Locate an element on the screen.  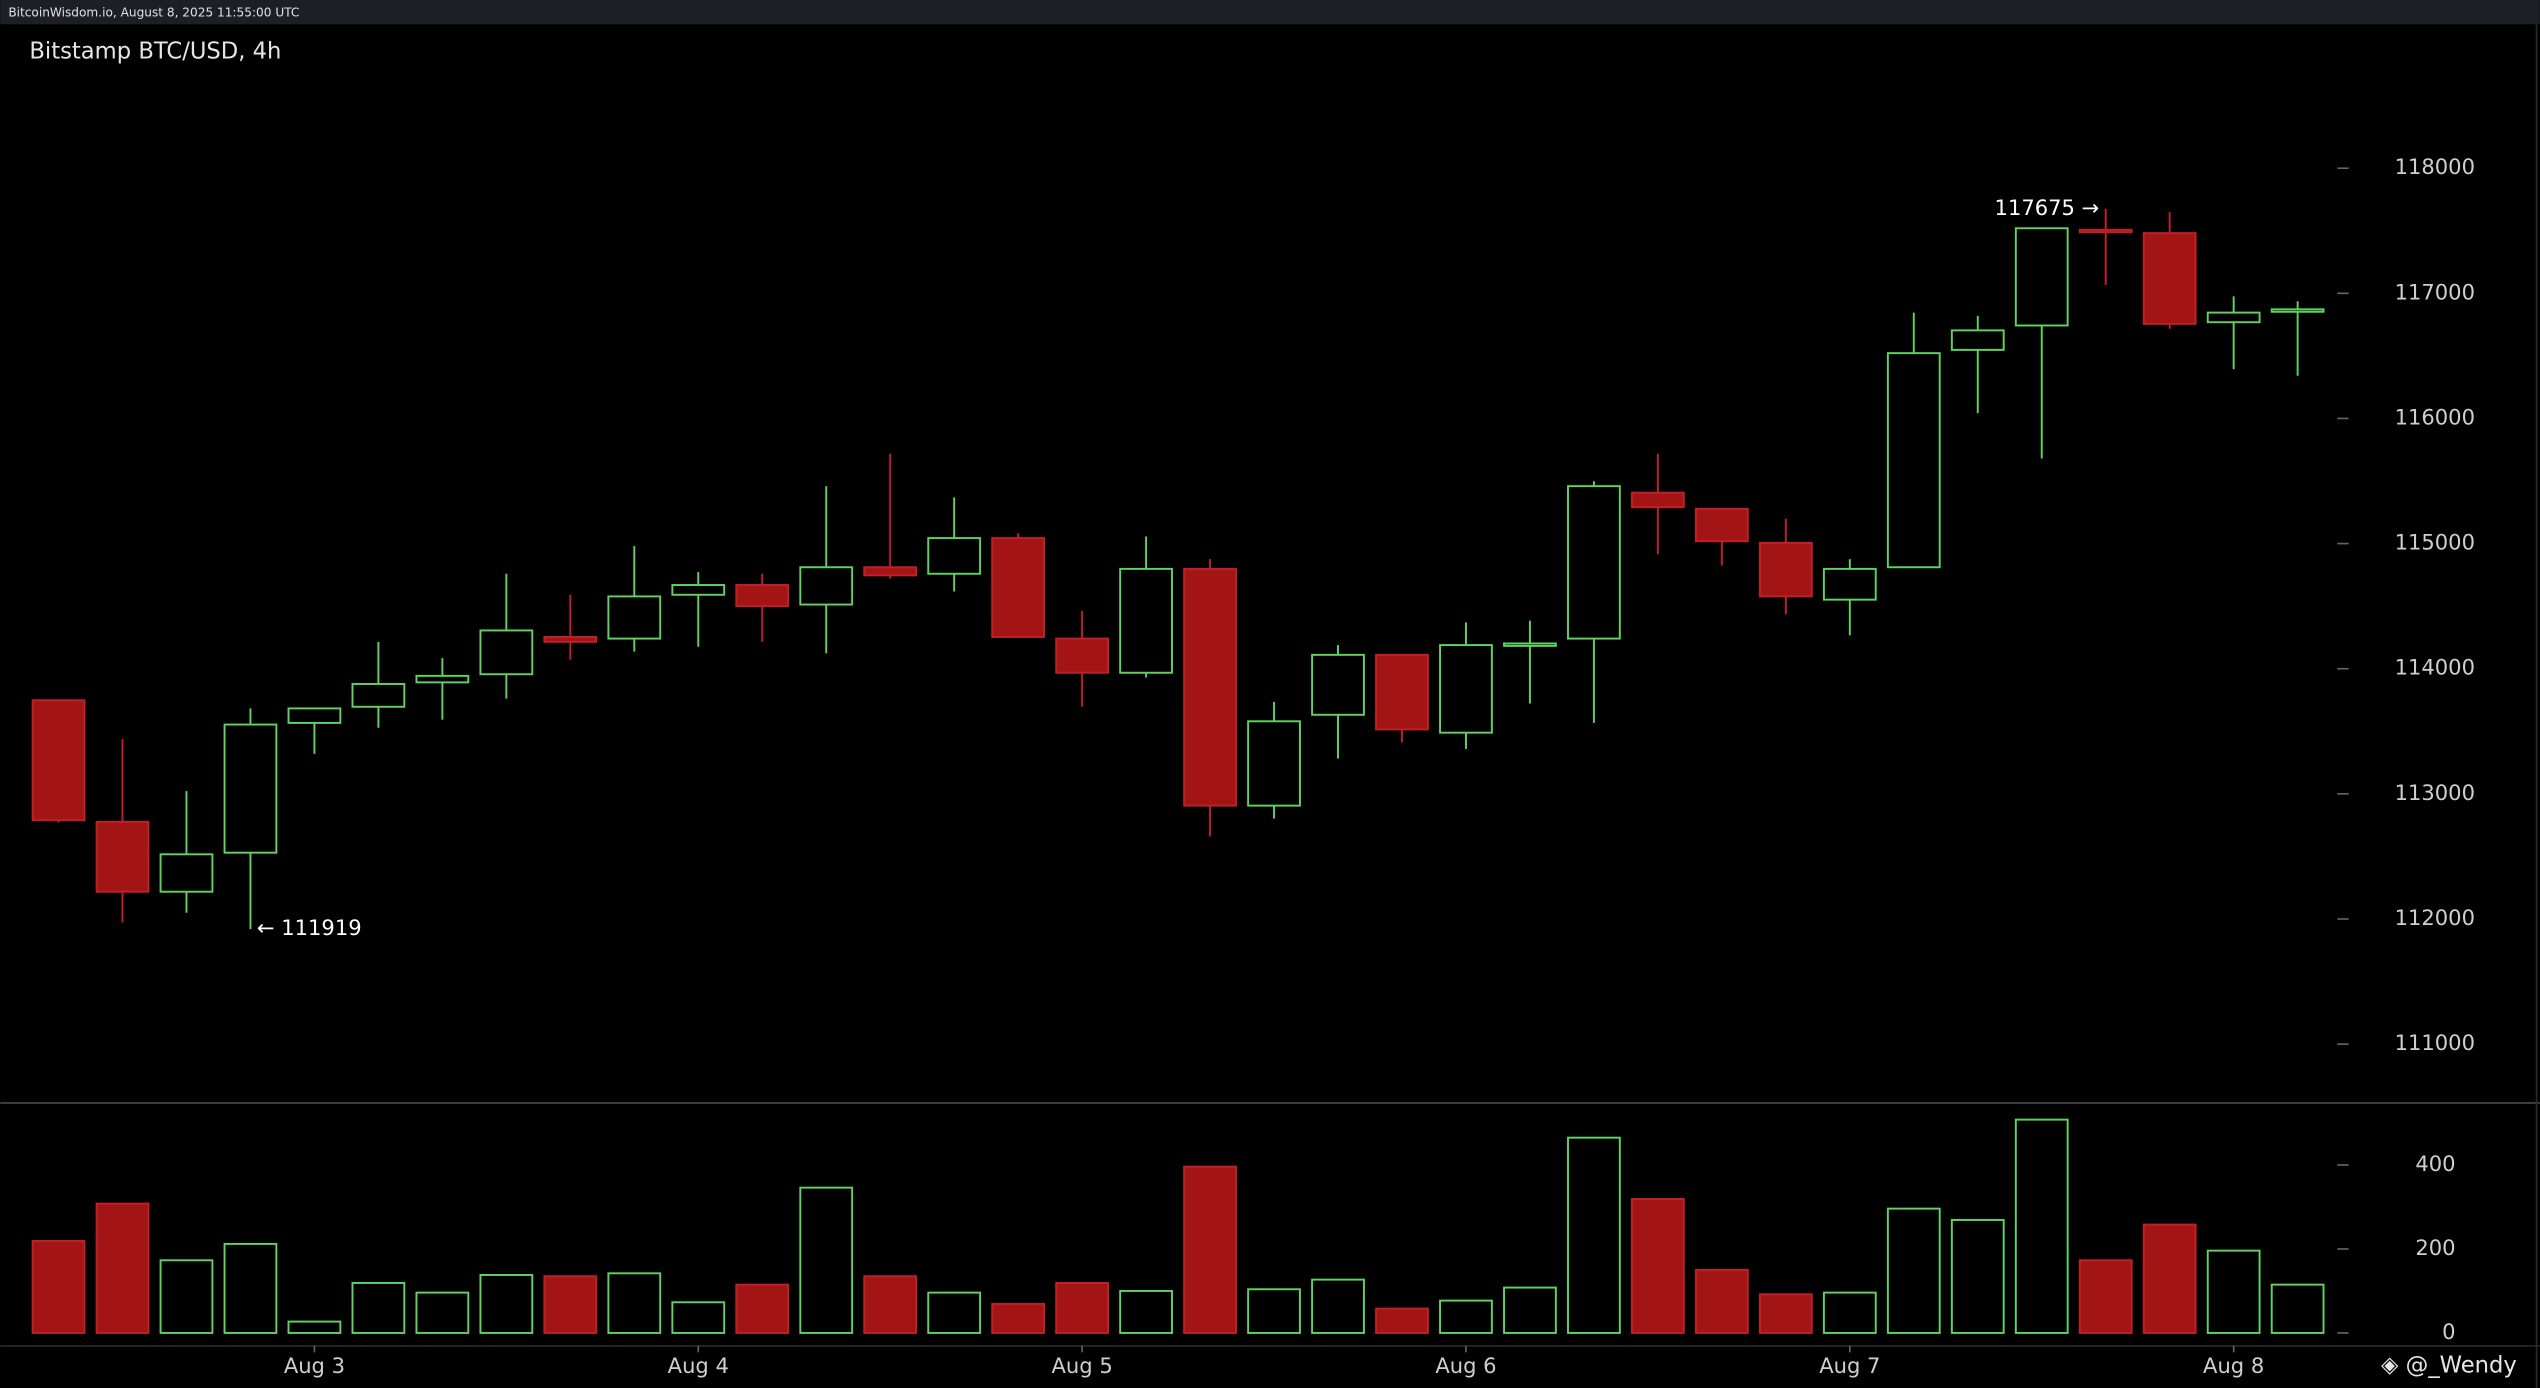
y-tick-label: 113000 is located at coordinates (2435, 792).